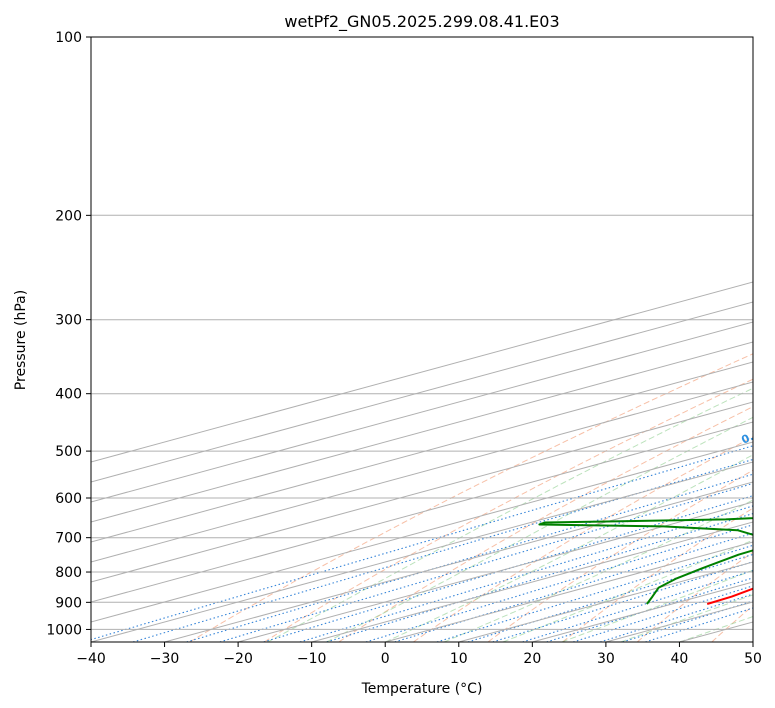 The width and height of the screenshot is (775, 708). I want to click on y-tick-label: 500, so click(68, 452).